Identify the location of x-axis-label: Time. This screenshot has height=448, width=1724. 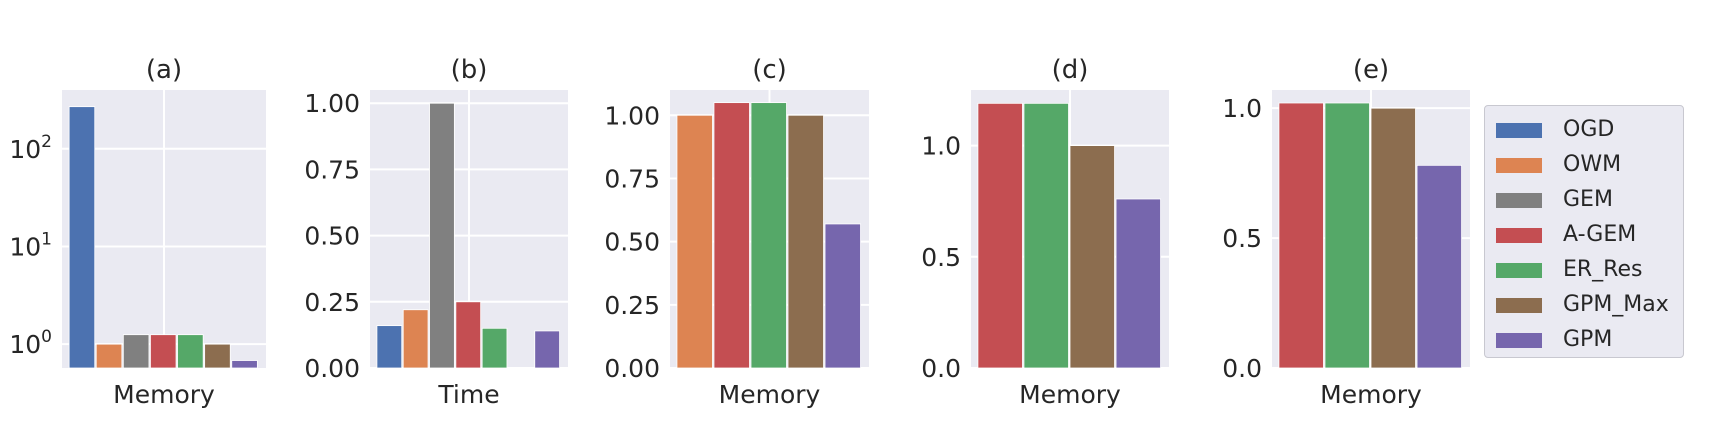
(468, 394).